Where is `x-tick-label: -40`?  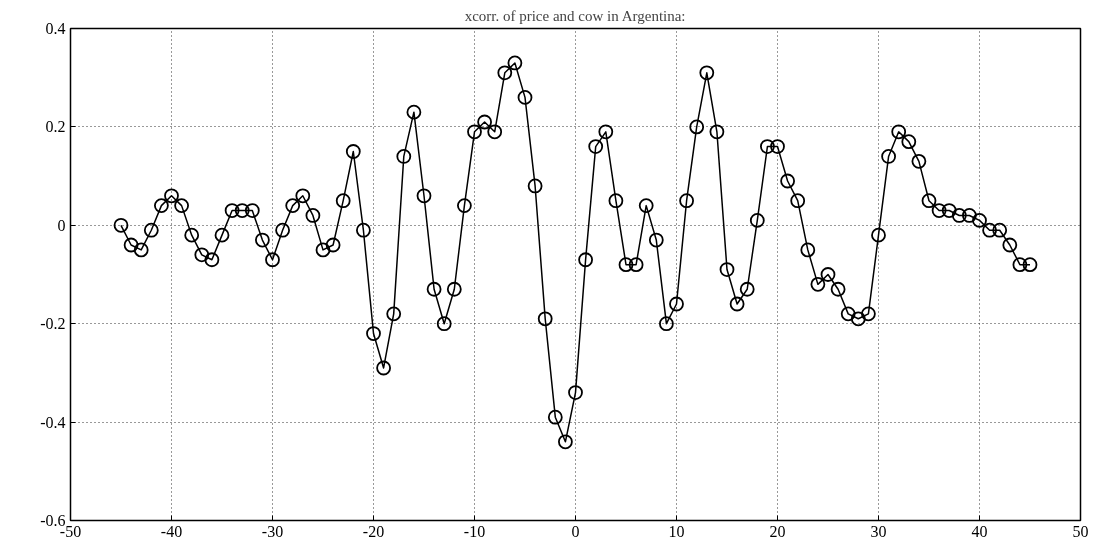
x-tick-label: -40 is located at coordinates (171, 531).